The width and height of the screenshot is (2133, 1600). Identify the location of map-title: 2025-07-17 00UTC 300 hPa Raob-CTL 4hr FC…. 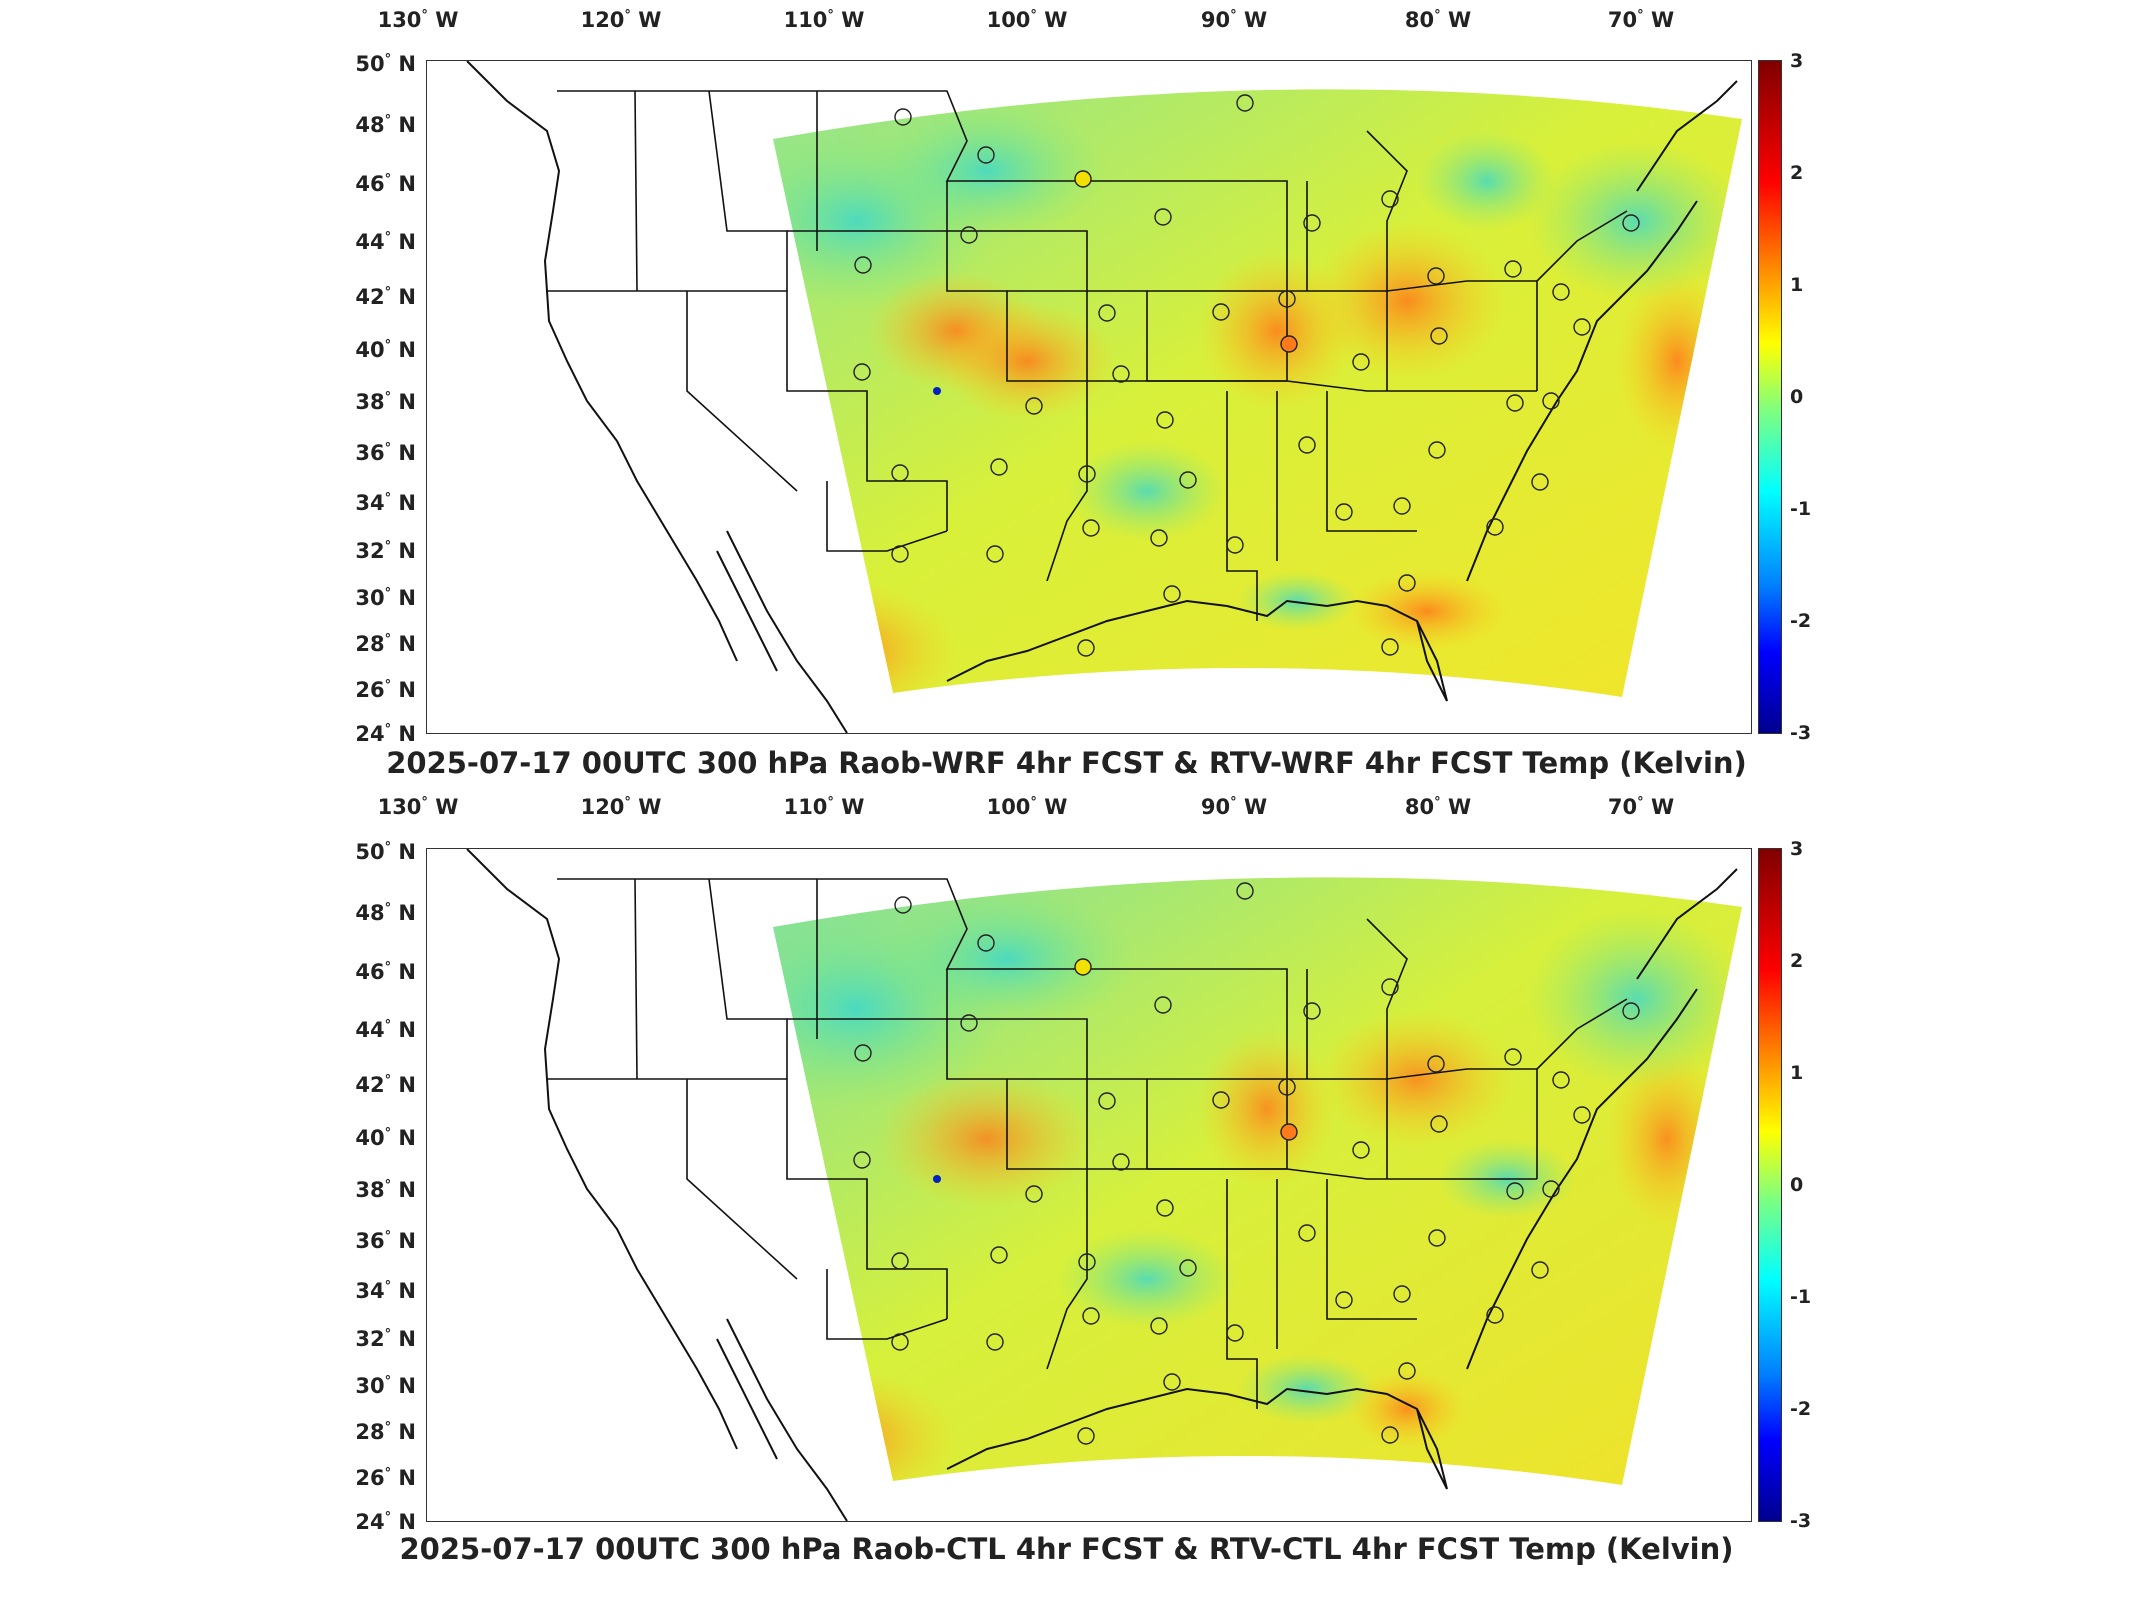
(1066, 1549).